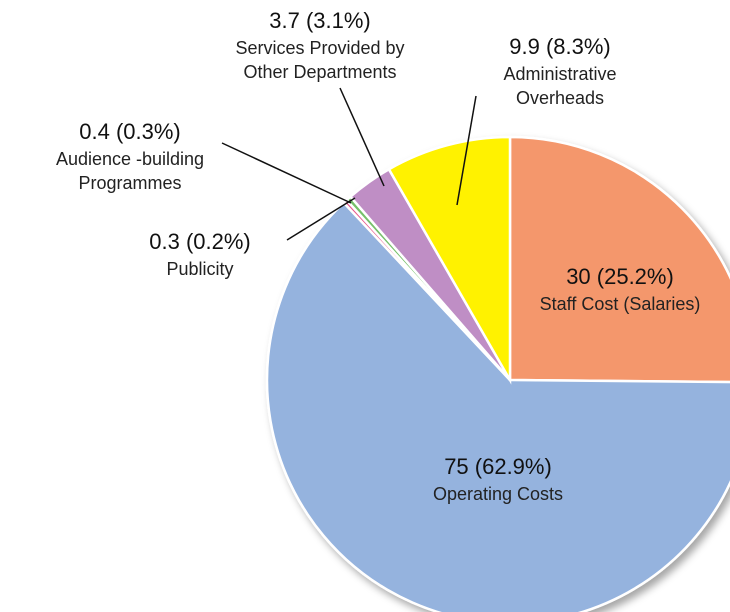  What do you see at coordinates (498, 466) in the screenshot?
I see `value-label: 75 (62.9%)` at bounding box center [498, 466].